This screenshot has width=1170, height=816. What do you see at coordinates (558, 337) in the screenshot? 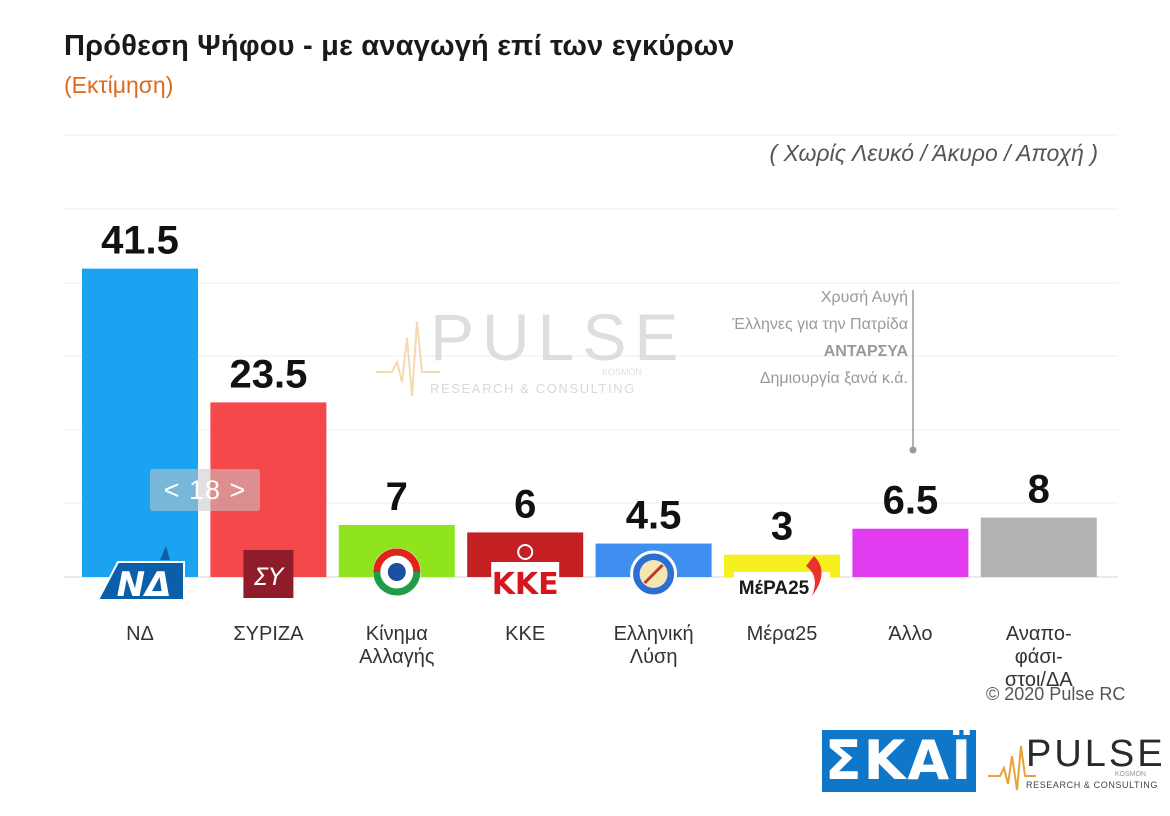
I see `watermark-name: PULSE` at bounding box center [558, 337].